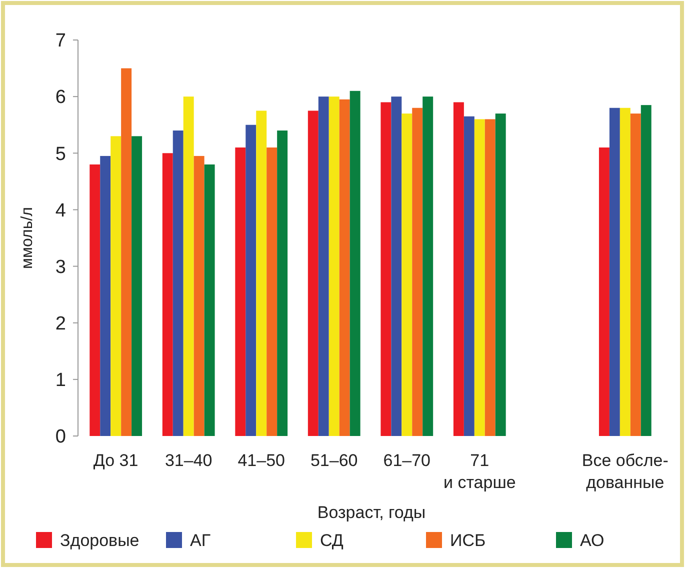 The image size is (685, 568). I want to click on y-tick-label: 2, so click(60, 324).